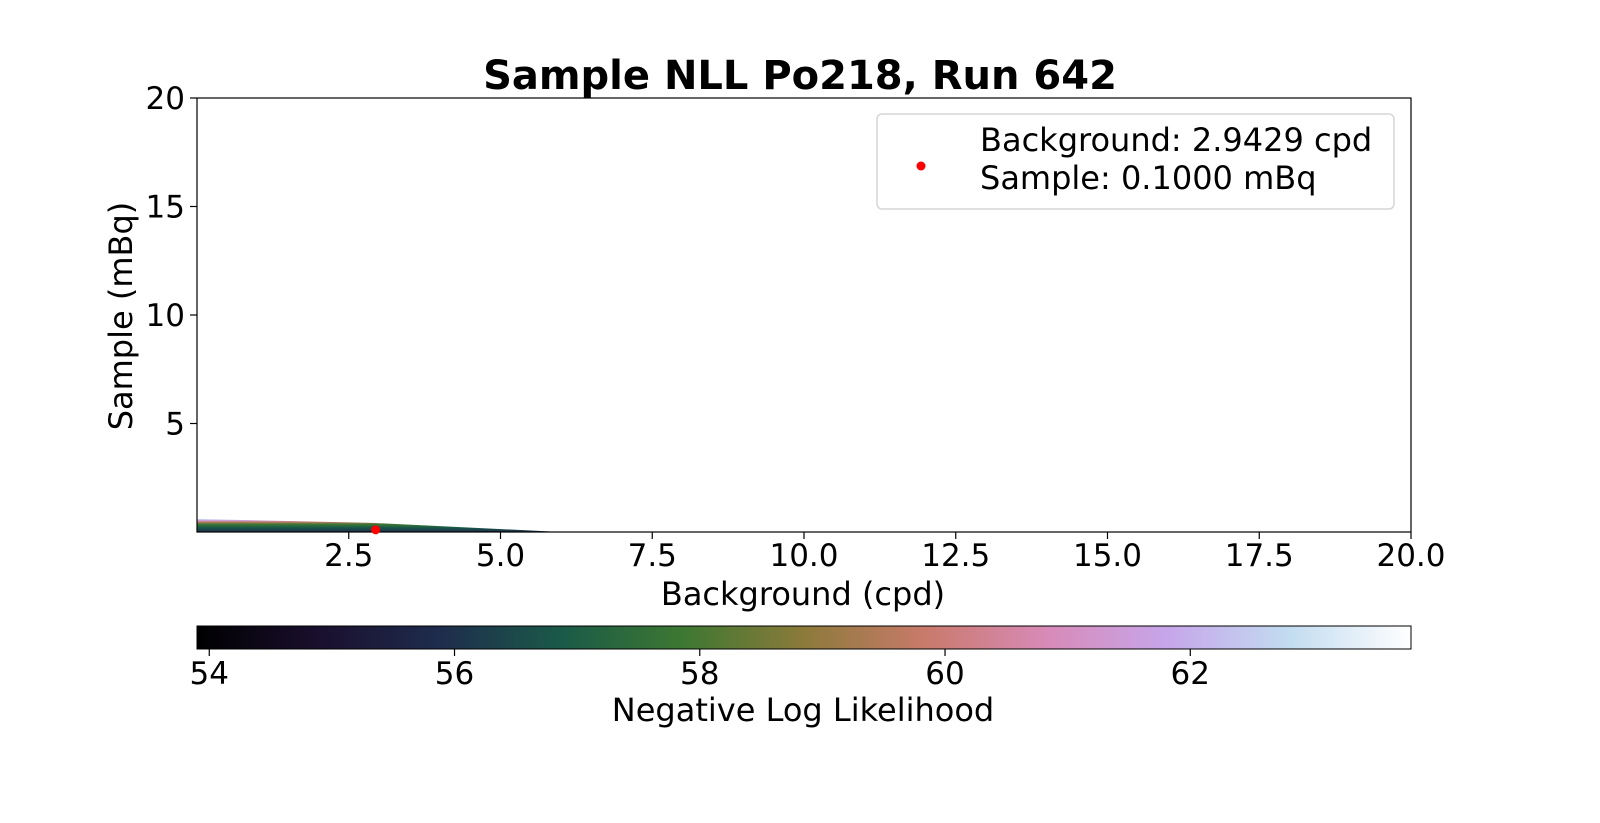 The width and height of the screenshot is (1600, 823). What do you see at coordinates (885, 553) in the screenshot?
I see `x-axis: 2.5 5.0 7.5 10.0 12.5 15.0 17.5 20.0` at bounding box center [885, 553].